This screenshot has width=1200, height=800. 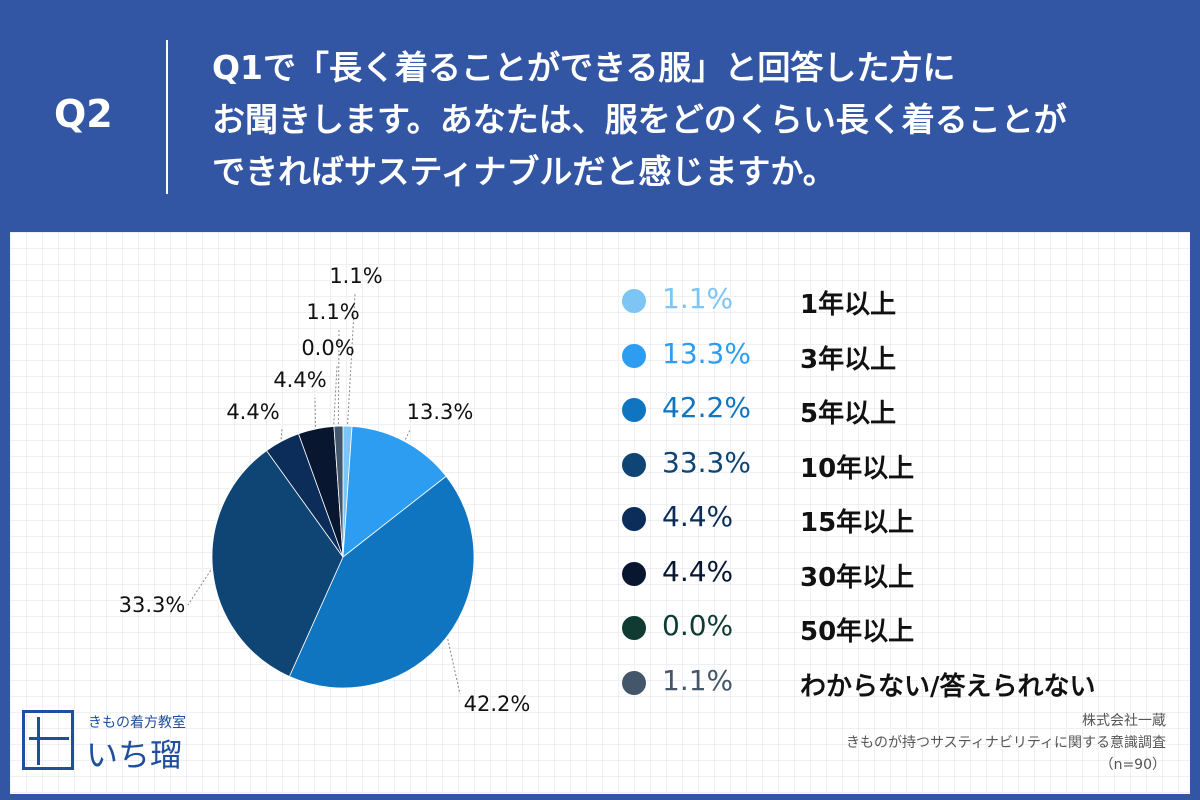 I want to click on legend-percent: 0.0%, so click(x=698, y=625).